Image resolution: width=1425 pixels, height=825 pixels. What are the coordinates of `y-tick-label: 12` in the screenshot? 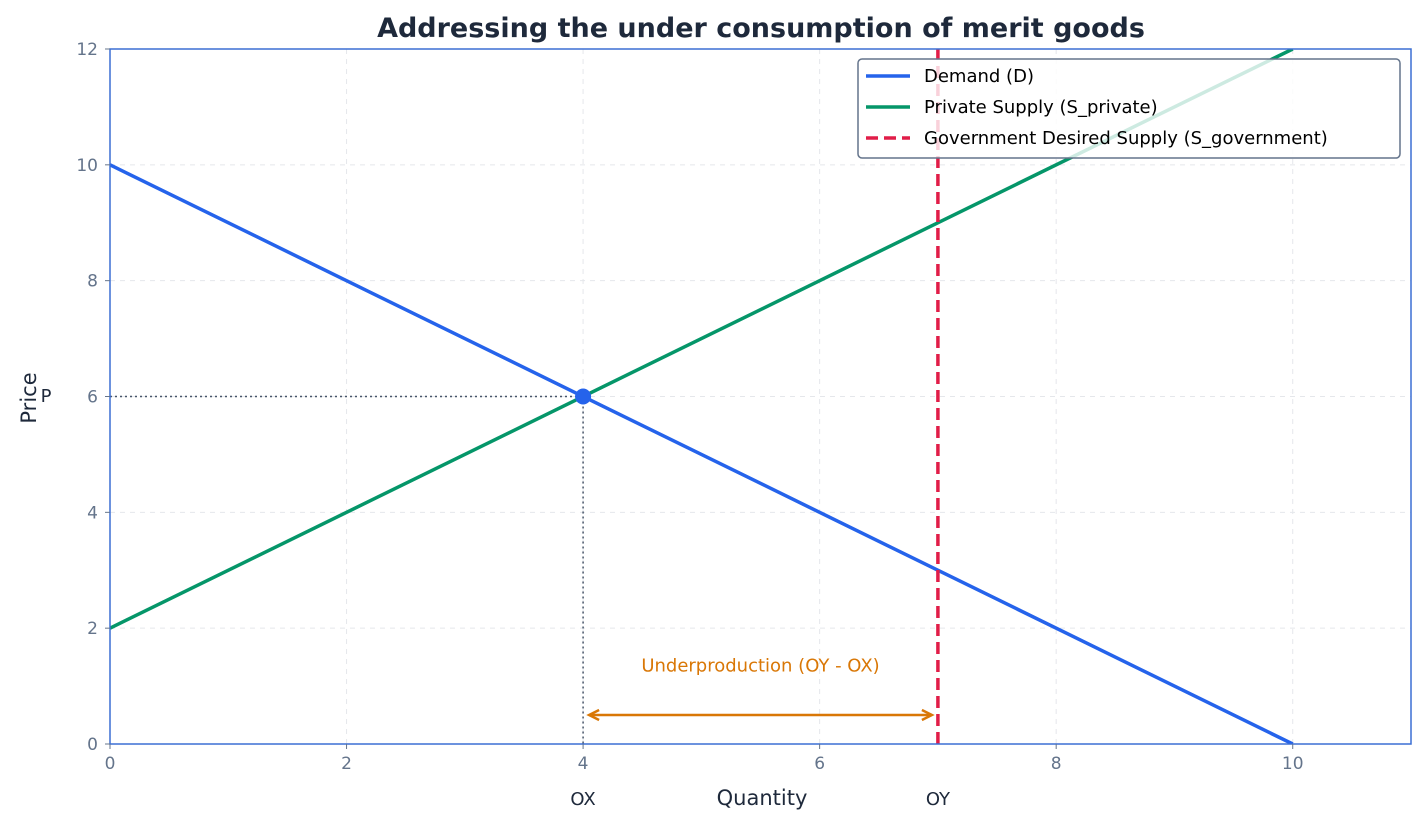 It's located at (87, 50).